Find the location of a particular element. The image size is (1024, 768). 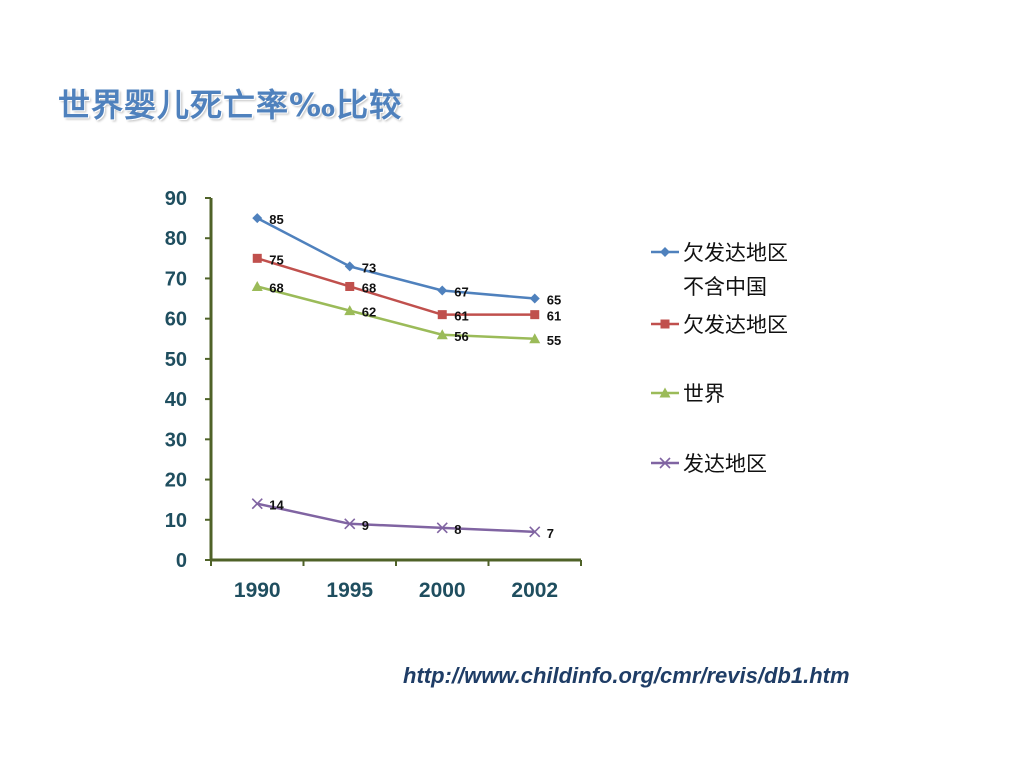

legend-item-4: 发达地区 is located at coordinates (709, 464).